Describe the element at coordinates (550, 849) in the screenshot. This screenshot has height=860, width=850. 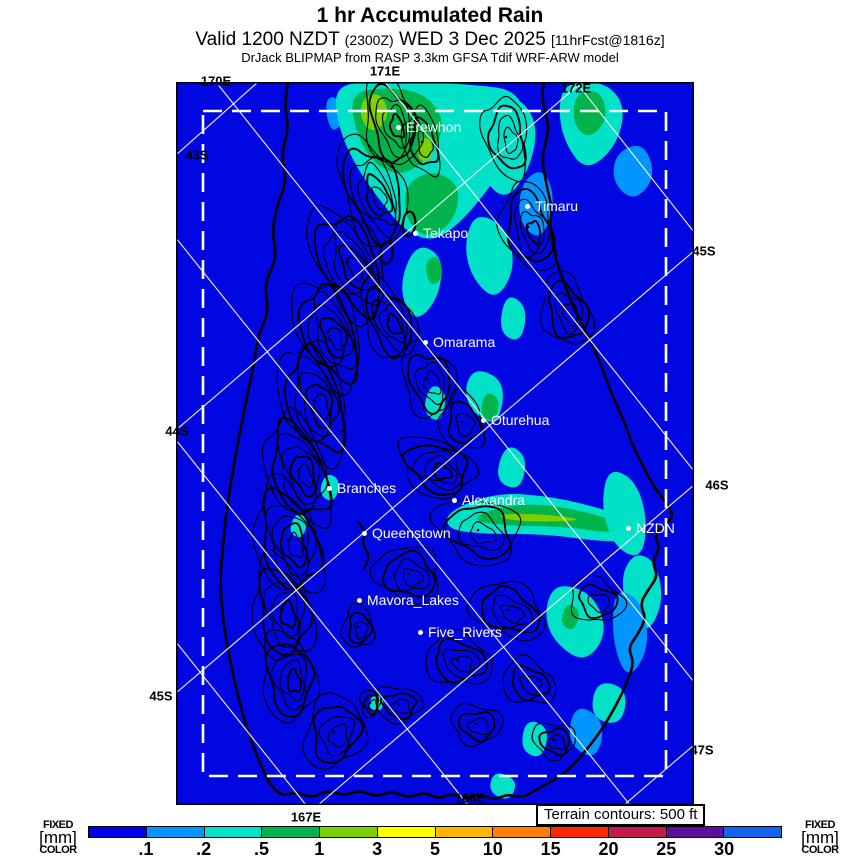
I see `colorbar-tick-15: 15` at that location.